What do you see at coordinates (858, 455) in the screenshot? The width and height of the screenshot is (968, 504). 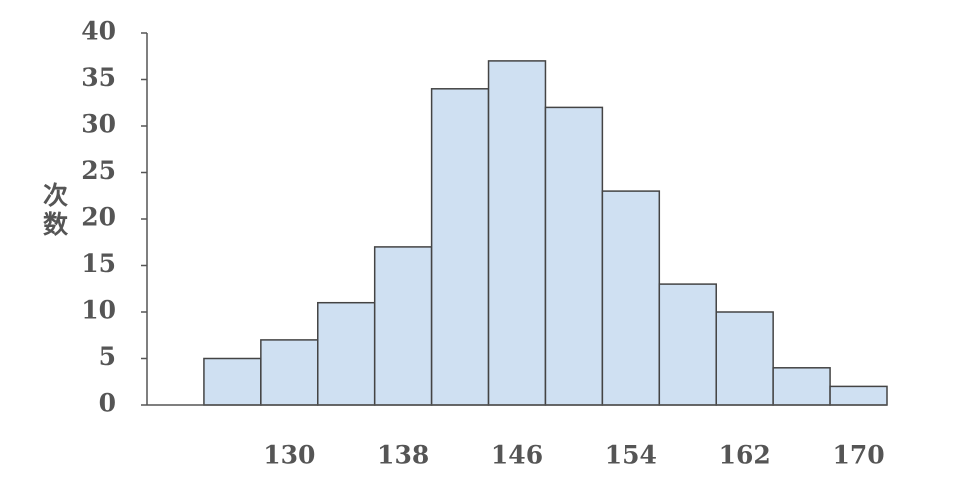 I see `x-tick-label: 170` at bounding box center [858, 455].